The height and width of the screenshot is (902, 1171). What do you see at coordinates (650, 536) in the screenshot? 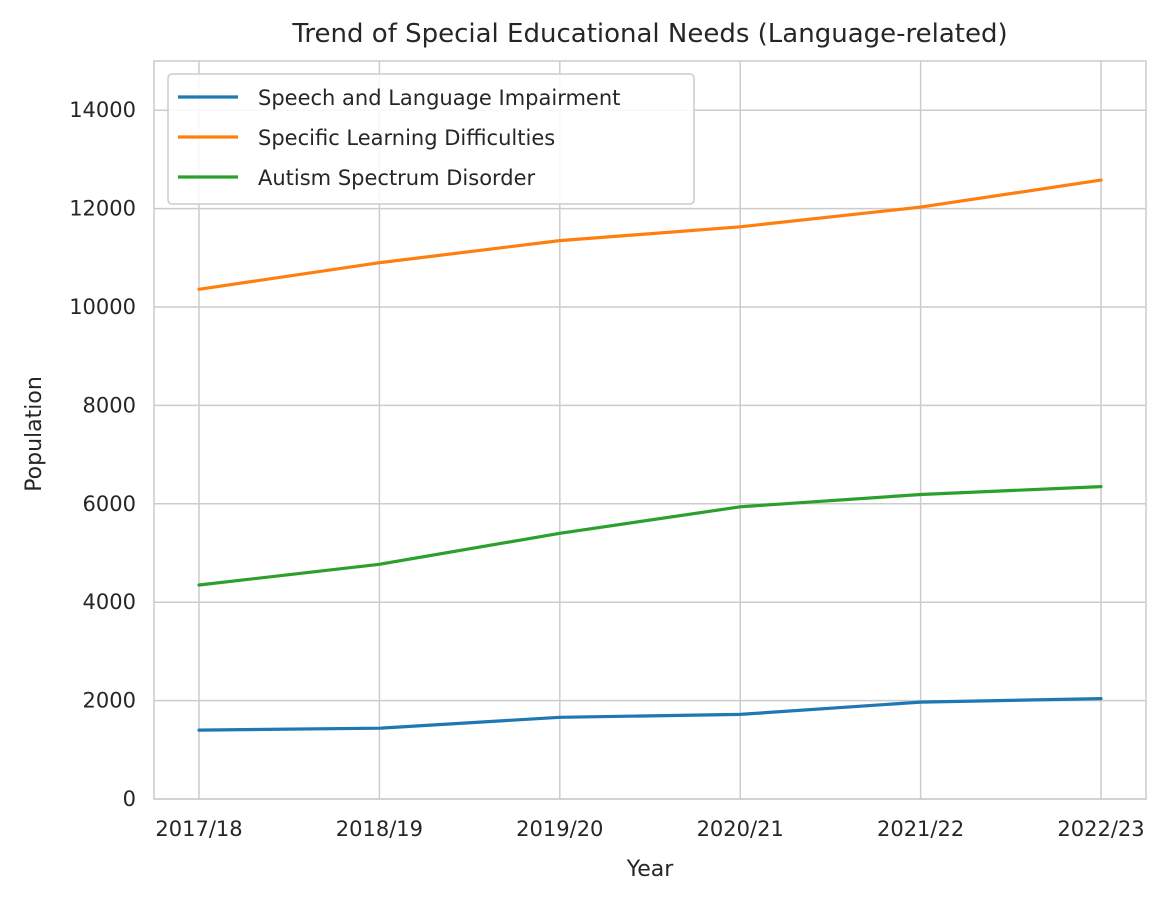
I see `series-line-autism-spectrum-disorder` at bounding box center [650, 536].